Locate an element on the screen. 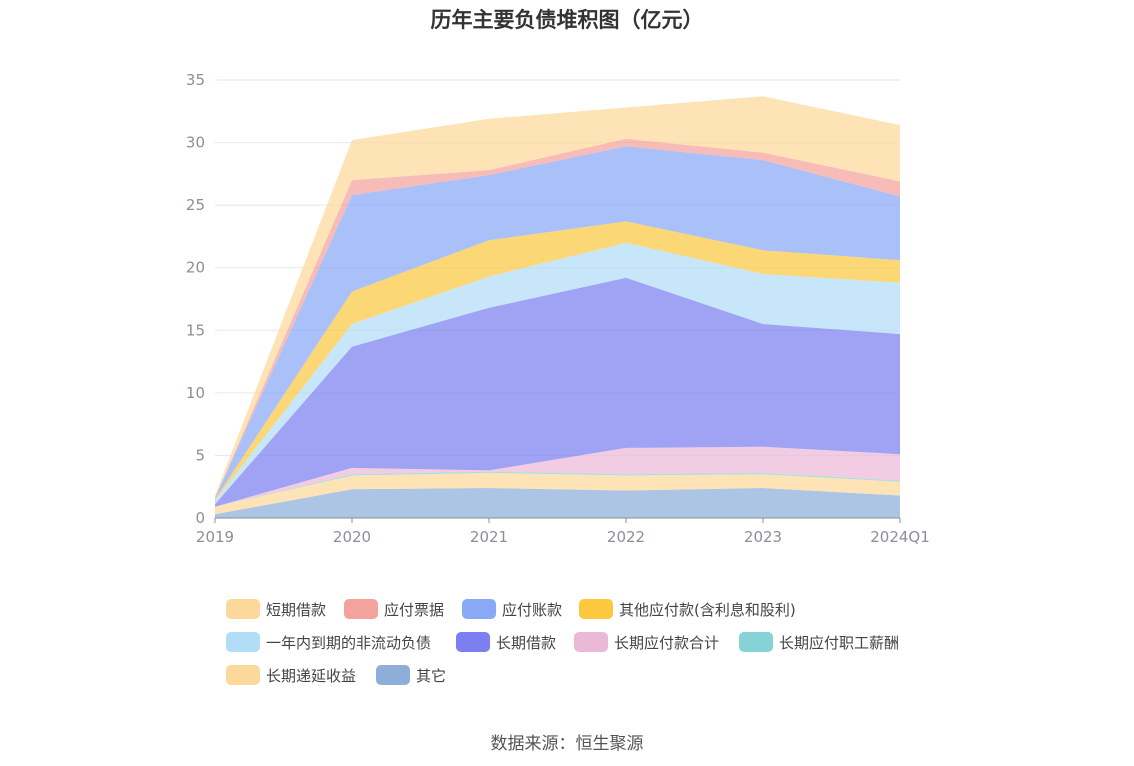 The height and width of the screenshot is (766, 1134). legend-label: 应付票据 is located at coordinates (414, 609).